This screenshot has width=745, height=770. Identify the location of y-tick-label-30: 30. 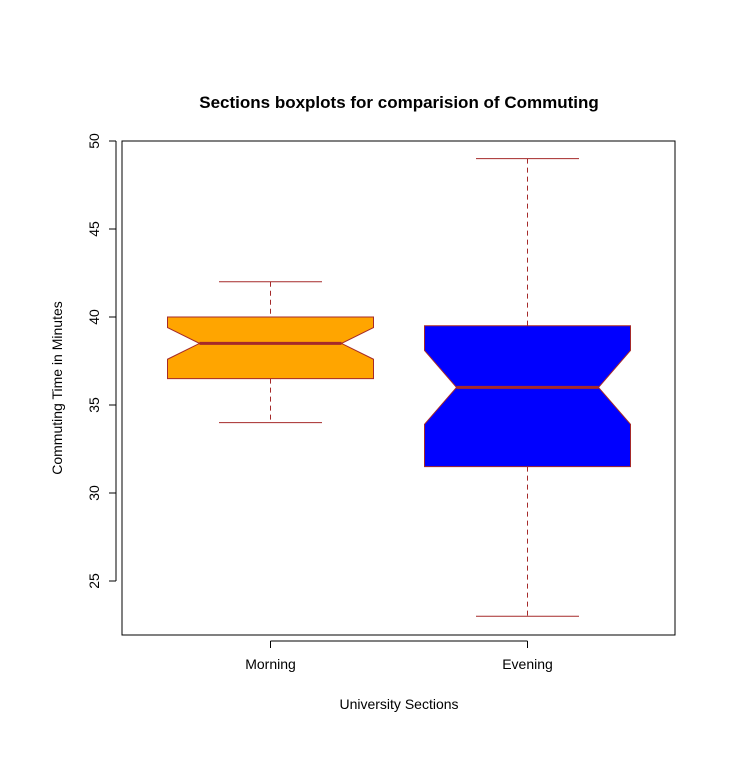
(94, 493).